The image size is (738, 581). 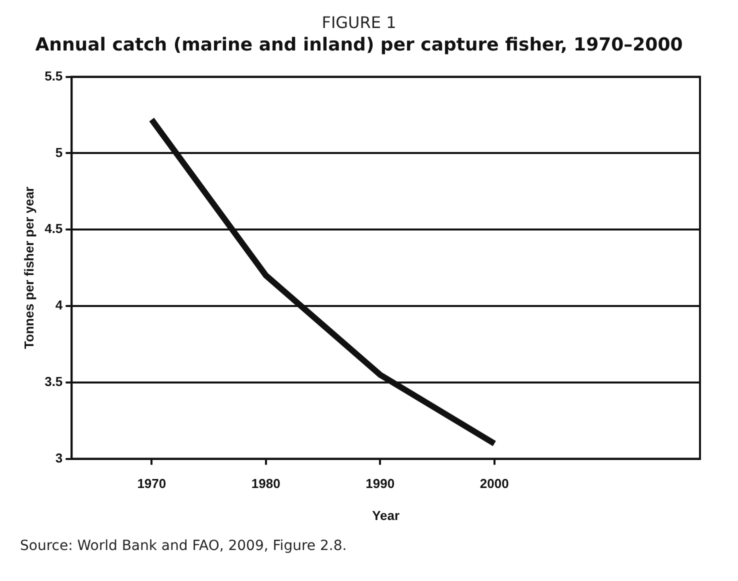 What do you see at coordinates (386, 515) in the screenshot?
I see `x-axis-title: Year` at bounding box center [386, 515].